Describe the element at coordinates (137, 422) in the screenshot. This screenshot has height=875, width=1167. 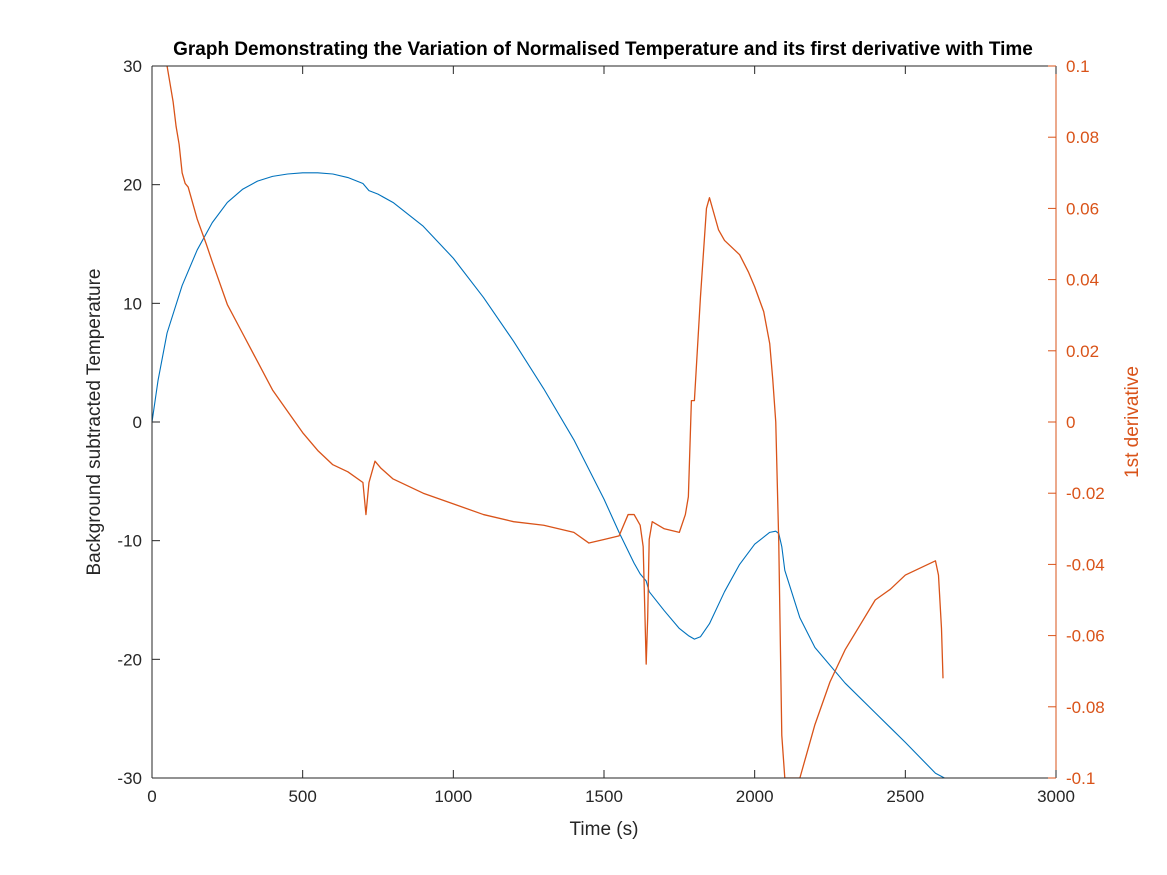
I see `y-left-tick-label: 0` at that location.